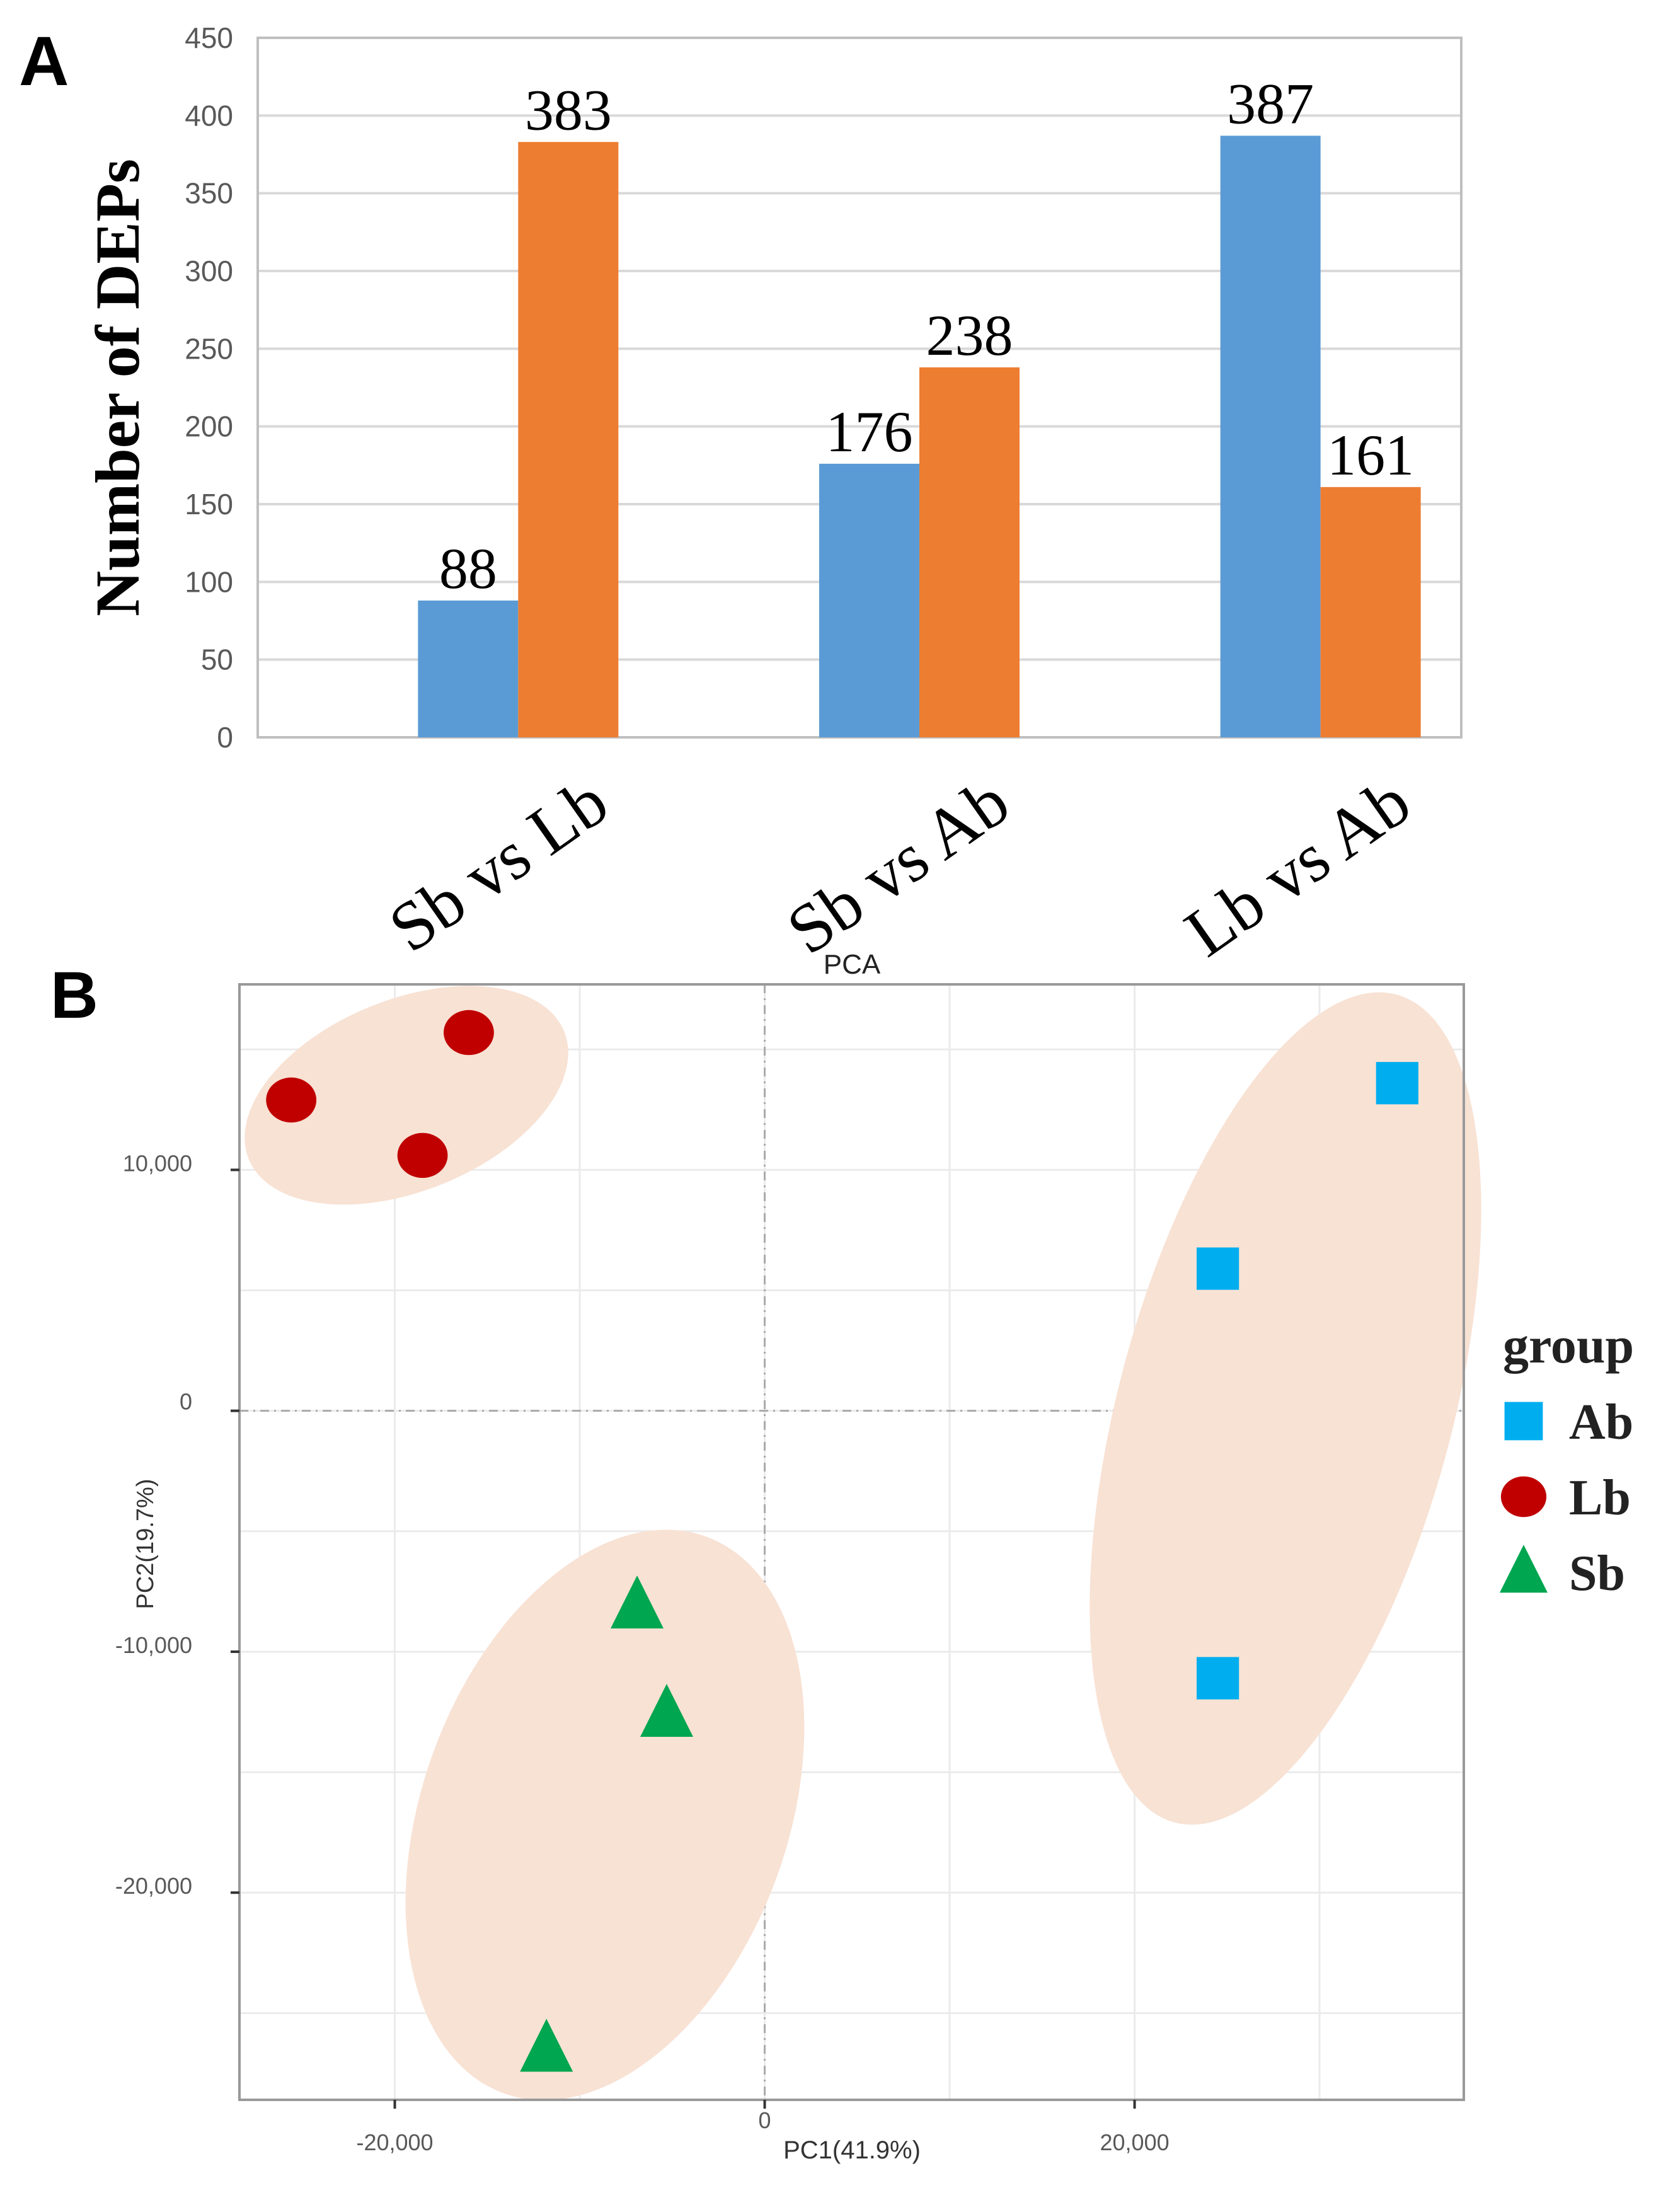 This screenshot has width=1673, height=2212. I want to click on x-tick-label: -20,000, so click(394, 2142).